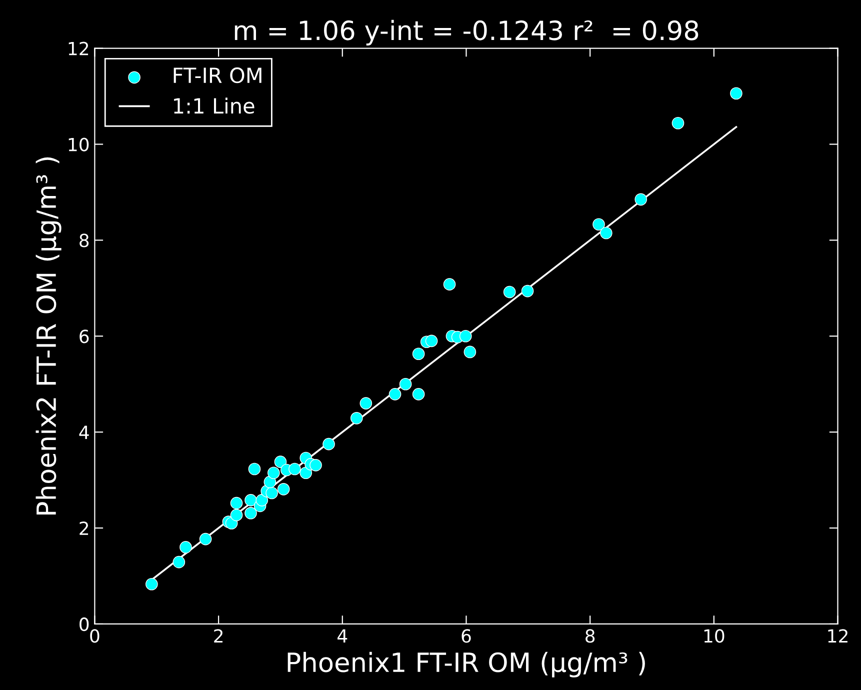 The width and height of the screenshot is (861, 690). I want to click on x-tick-label: 2, so click(218, 636).